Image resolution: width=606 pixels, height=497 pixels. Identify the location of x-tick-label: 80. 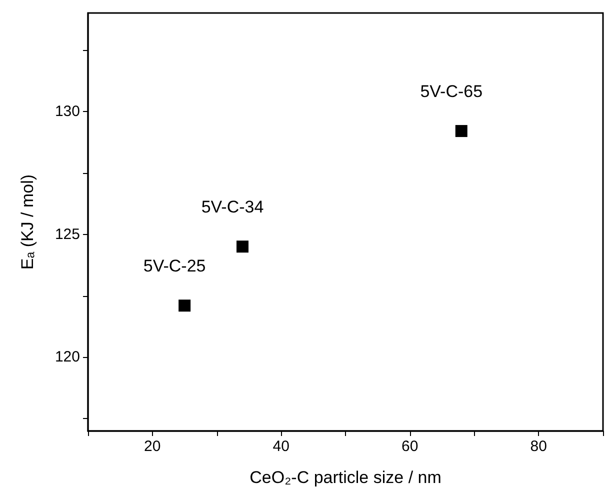
(538, 446).